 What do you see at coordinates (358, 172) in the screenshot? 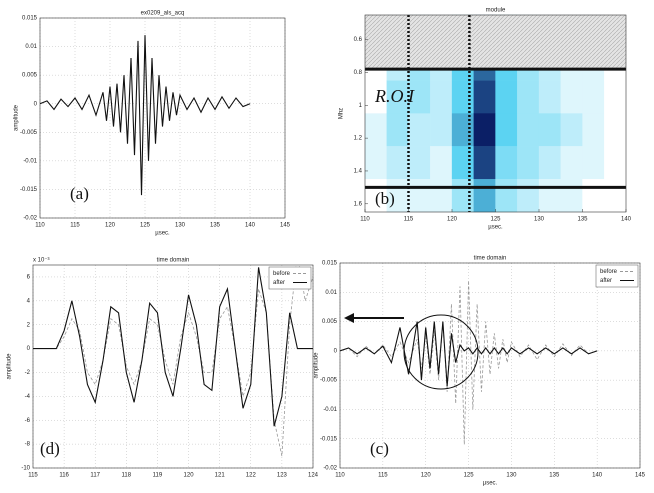
I see `y-tick-label: 1.4` at bounding box center [358, 172].